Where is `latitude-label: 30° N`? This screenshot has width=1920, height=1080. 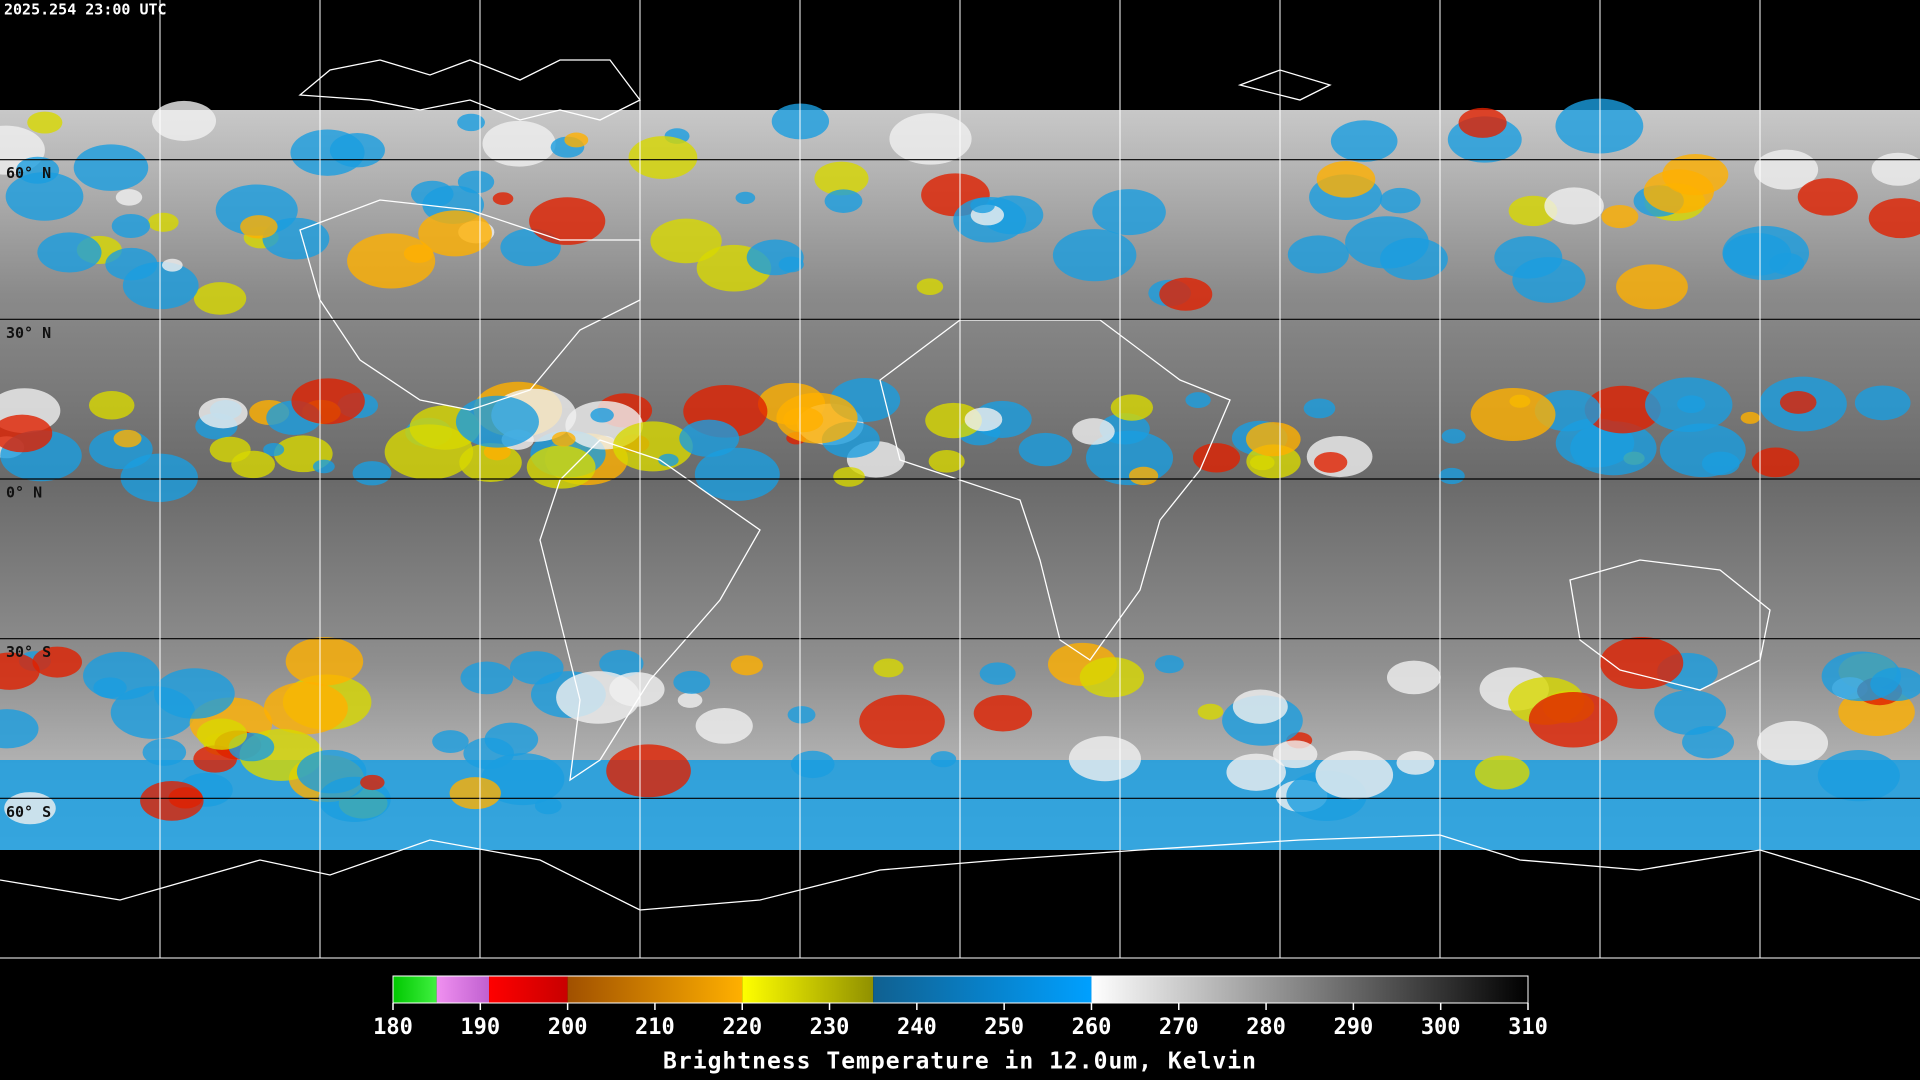 latitude-label: 30° N is located at coordinates (28, 333).